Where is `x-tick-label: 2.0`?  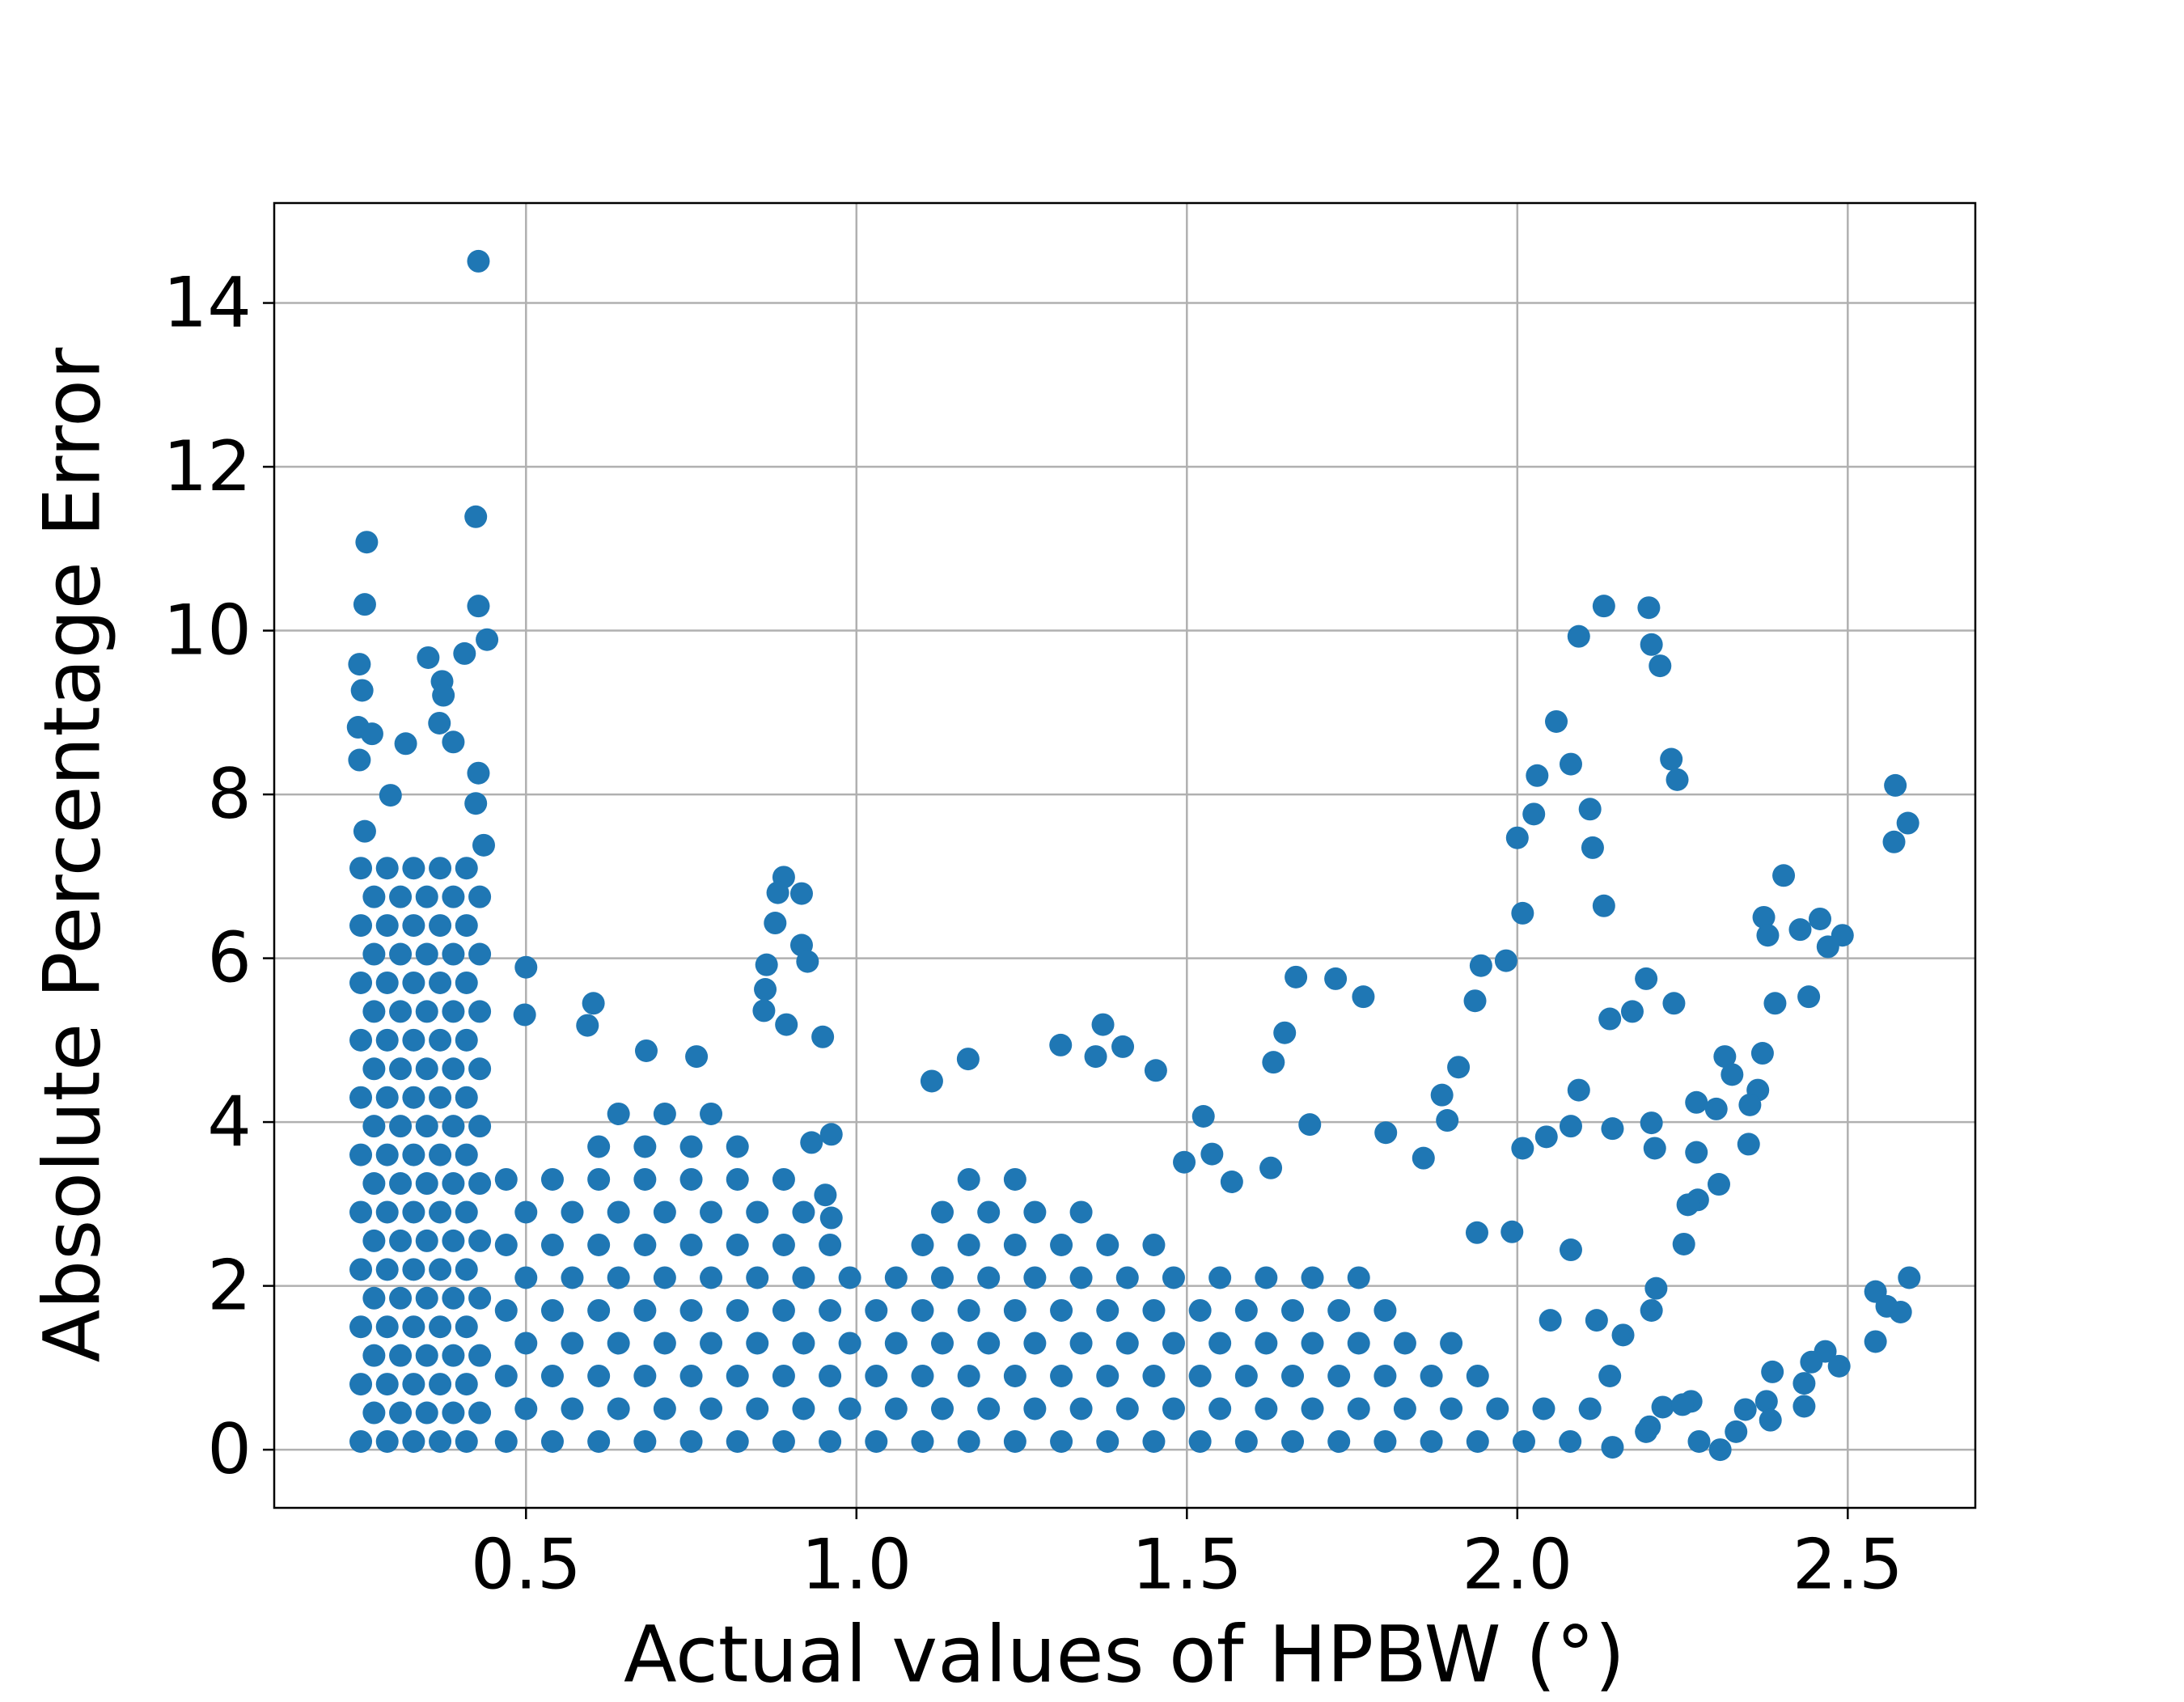 x-tick-label: 2.0 is located at coordinates (1517, 1564).